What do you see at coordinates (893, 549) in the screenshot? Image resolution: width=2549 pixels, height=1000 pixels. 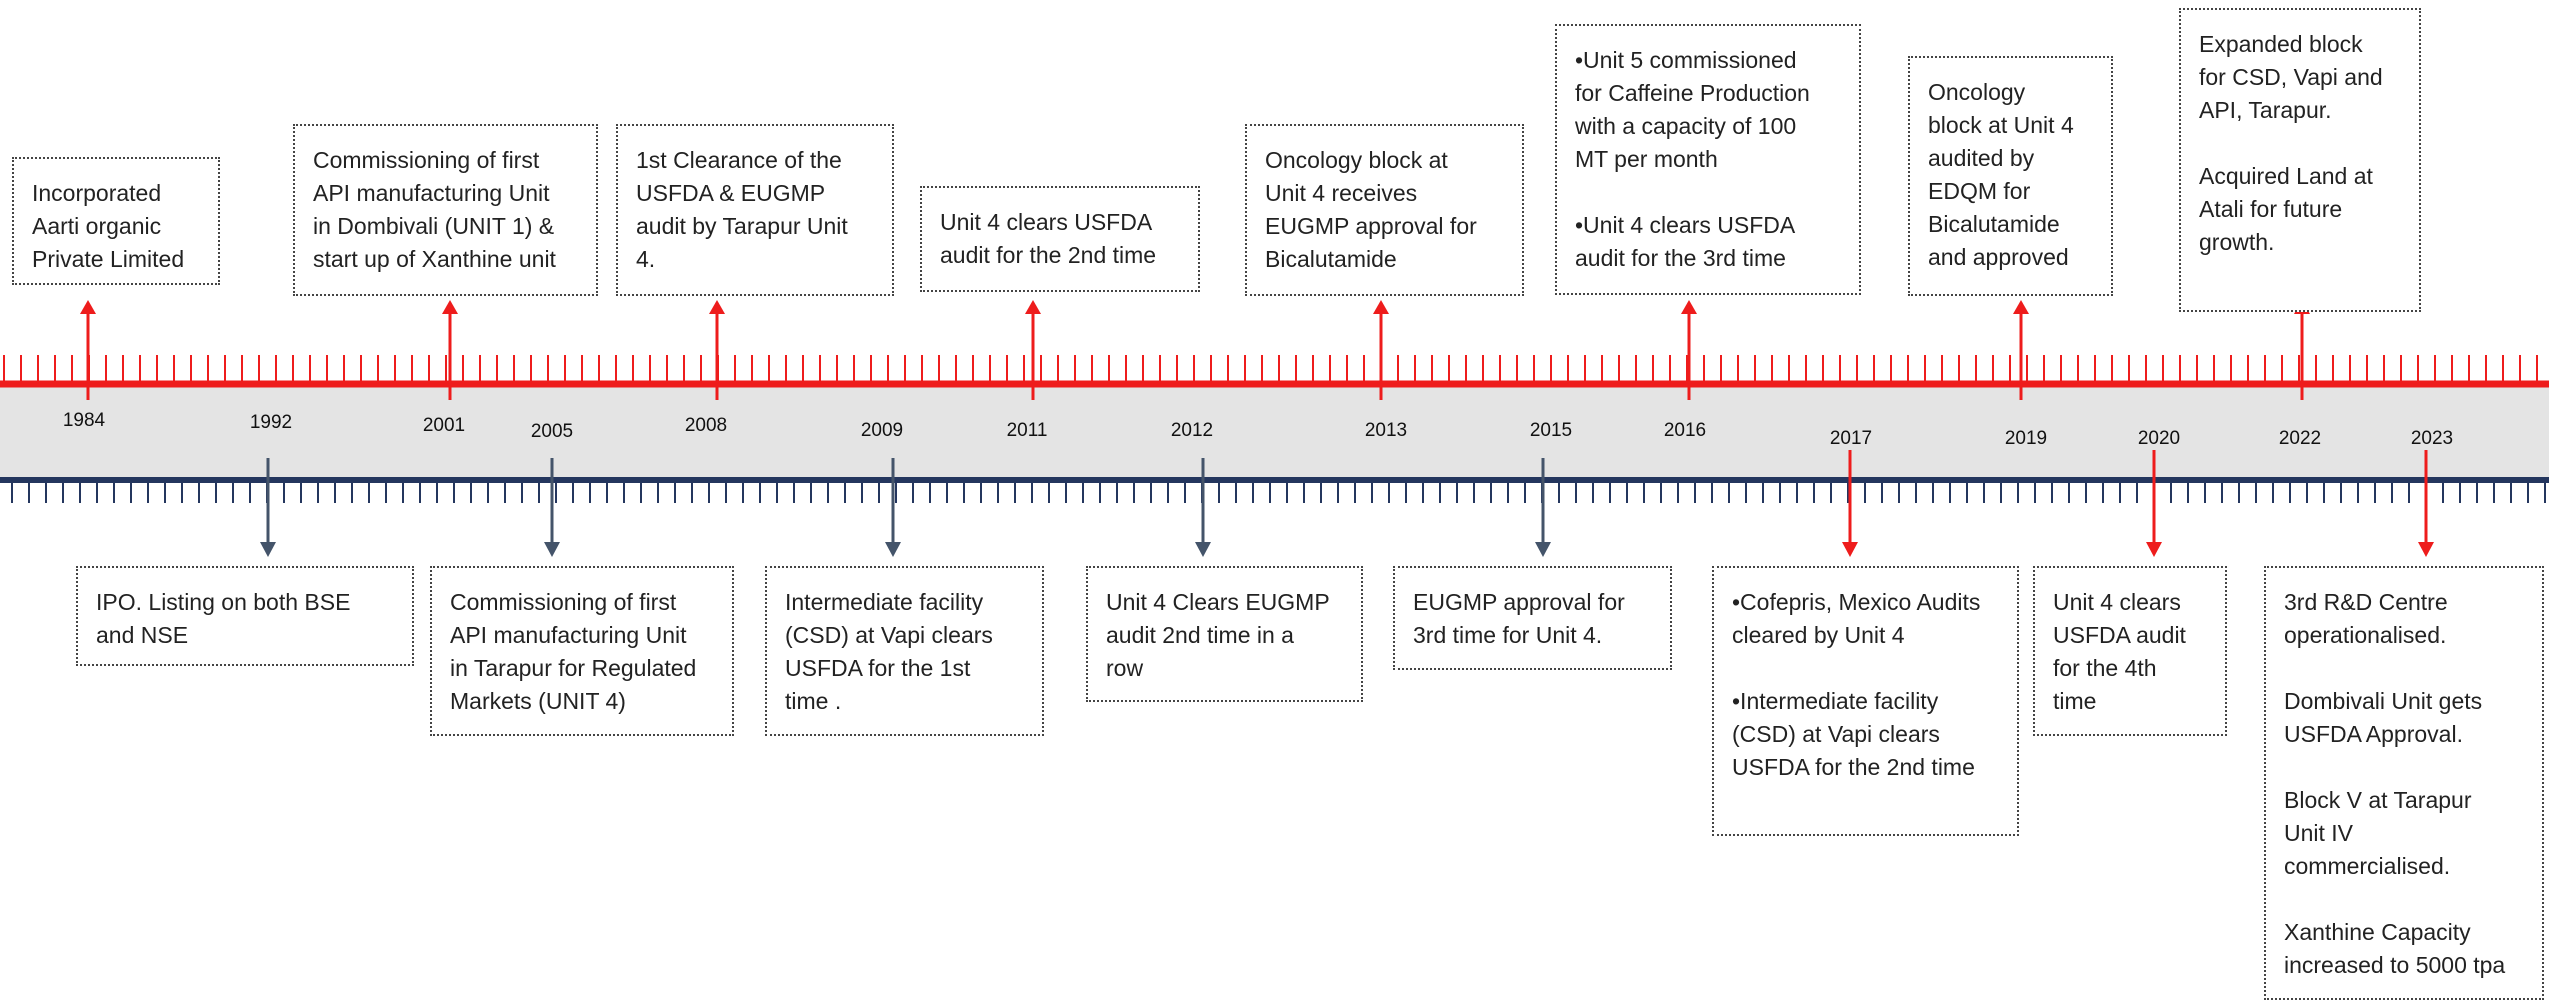 I see `down-arrow-2-head` at bounding box center [893, 549].